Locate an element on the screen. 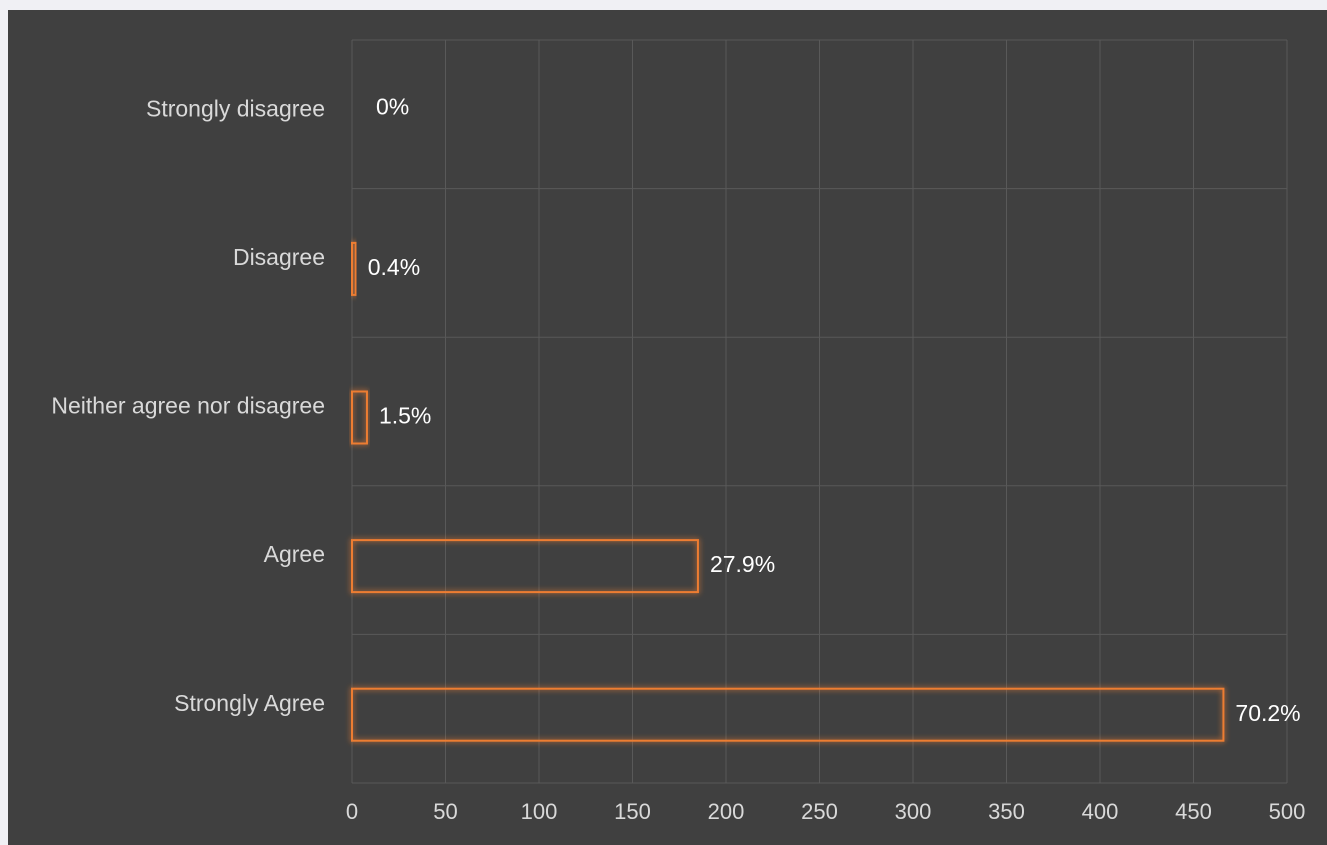 Image resolution: width=1327 pixels, height=845 pixels. x-tick-label: 250 is located at coordinates (819, 811).